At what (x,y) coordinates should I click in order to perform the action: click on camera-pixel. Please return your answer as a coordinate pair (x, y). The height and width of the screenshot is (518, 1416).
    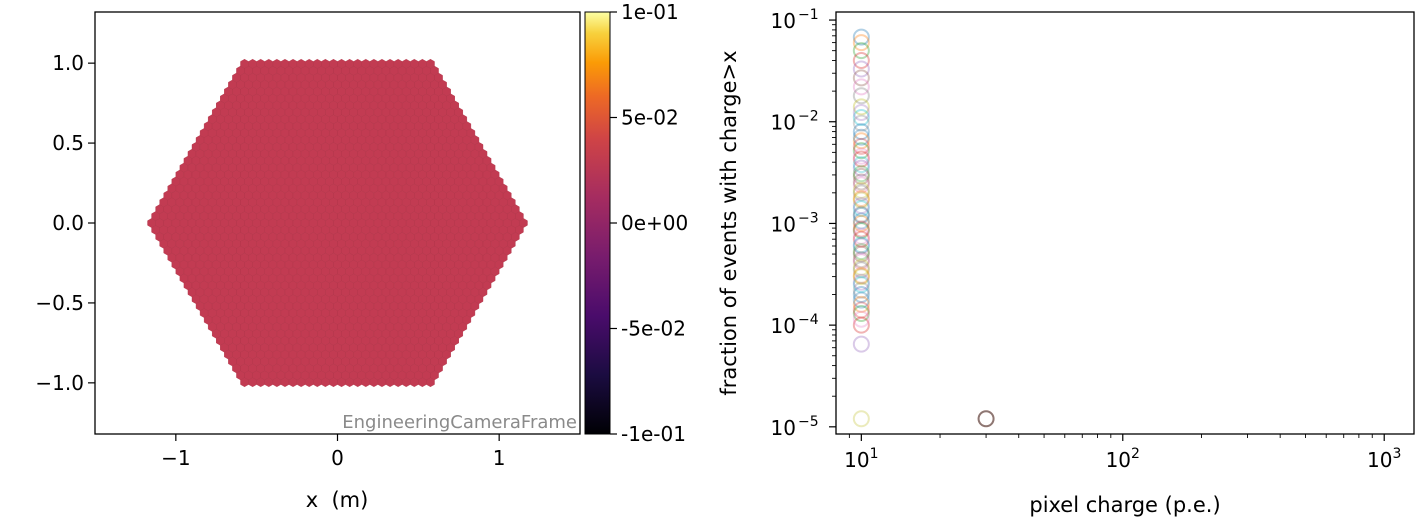
    Looking at the image, I should click on (430, 63).